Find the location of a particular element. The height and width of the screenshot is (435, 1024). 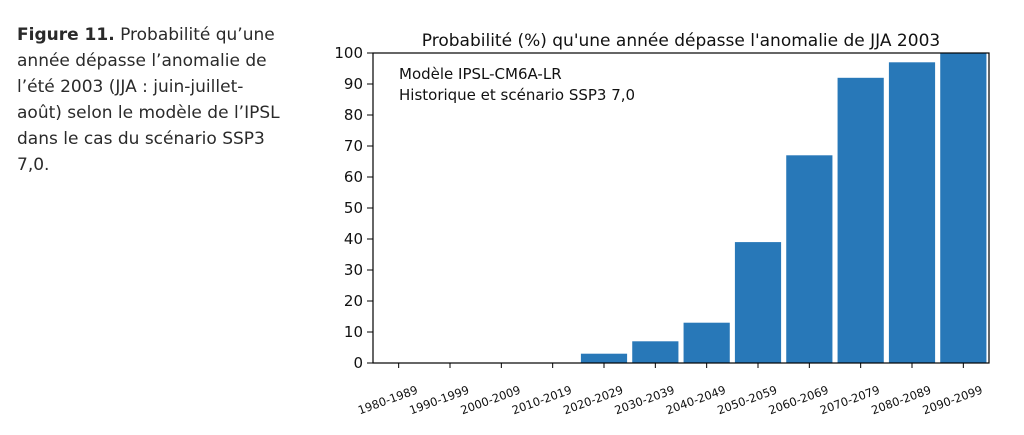

y-tick-label: 20 is located at coordinates (353, 301).